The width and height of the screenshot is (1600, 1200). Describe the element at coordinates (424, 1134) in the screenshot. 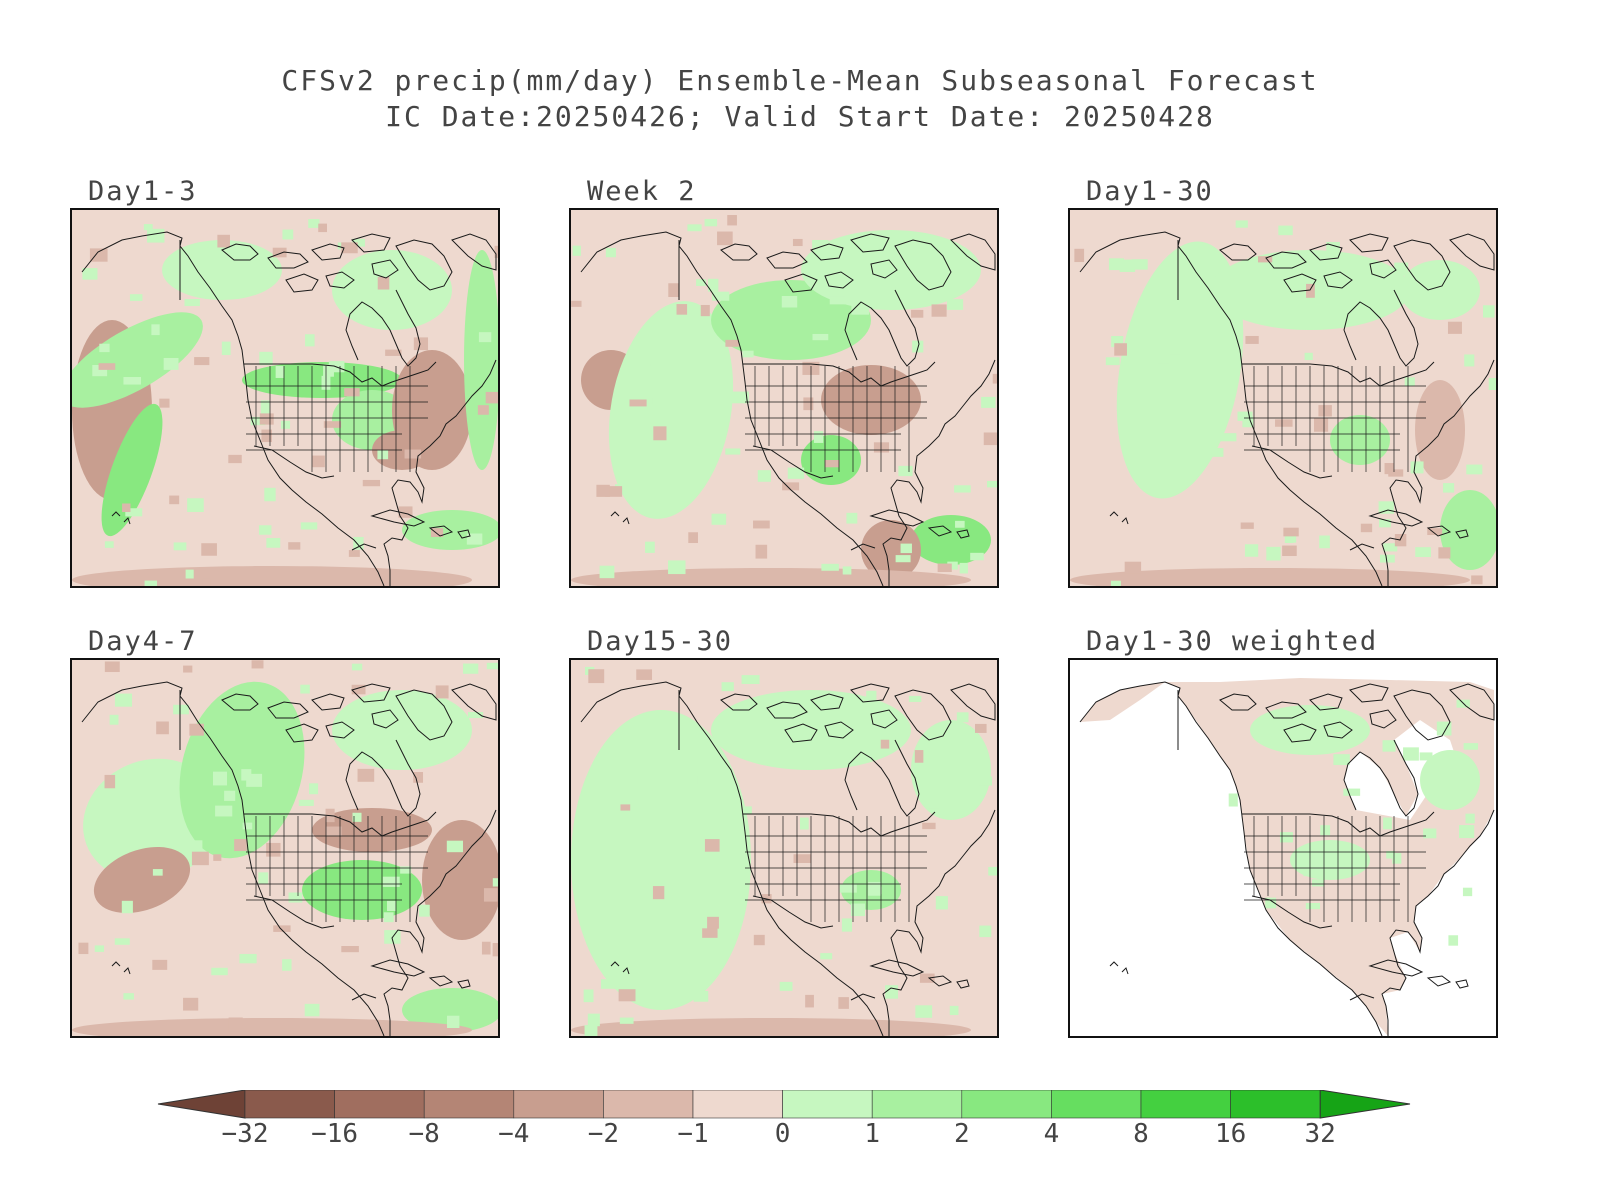

I see `colorbar-tick-label: −8` at that location.